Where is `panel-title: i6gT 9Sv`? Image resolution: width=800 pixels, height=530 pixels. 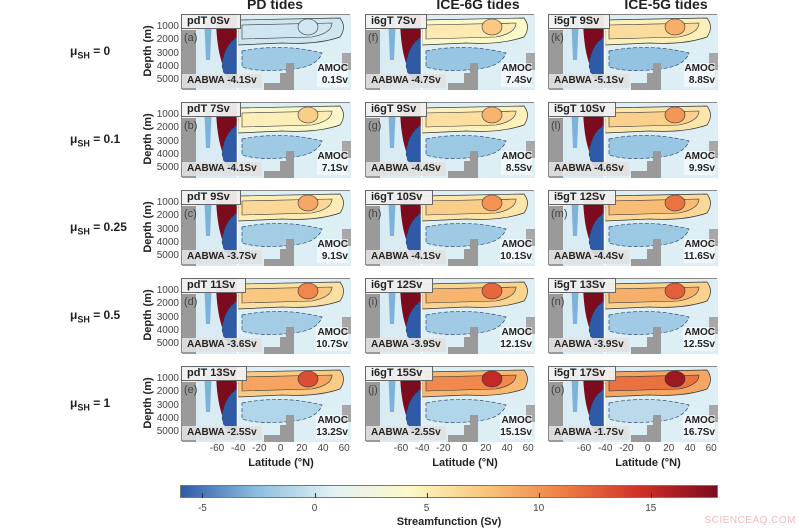 panel-title: i6gT 9Sv is located at coordinates (396, 109).